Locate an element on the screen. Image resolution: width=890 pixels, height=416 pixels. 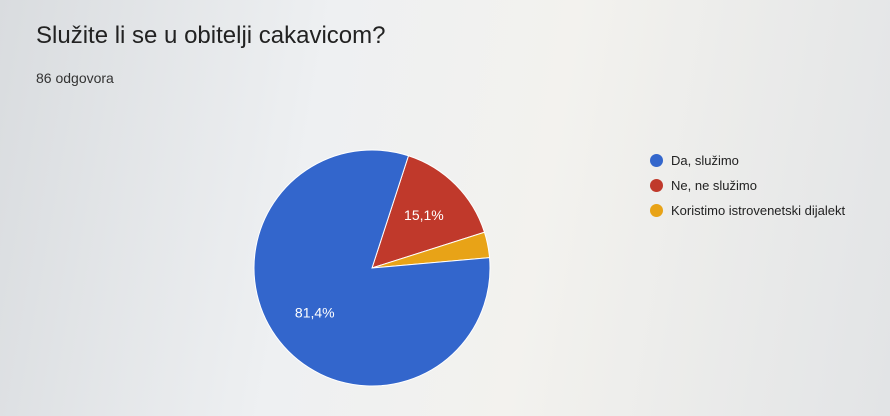
legend-item-1: Ne, ne služimo is located at coordinates (747, 185).